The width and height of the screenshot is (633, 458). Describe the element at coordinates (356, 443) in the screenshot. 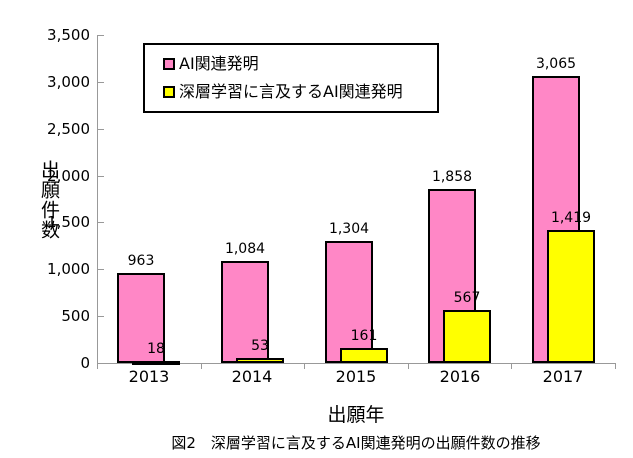

I see `figure-caption: 図2 深層学習に言及するAI関連発明の出願件数の推移` at that location.